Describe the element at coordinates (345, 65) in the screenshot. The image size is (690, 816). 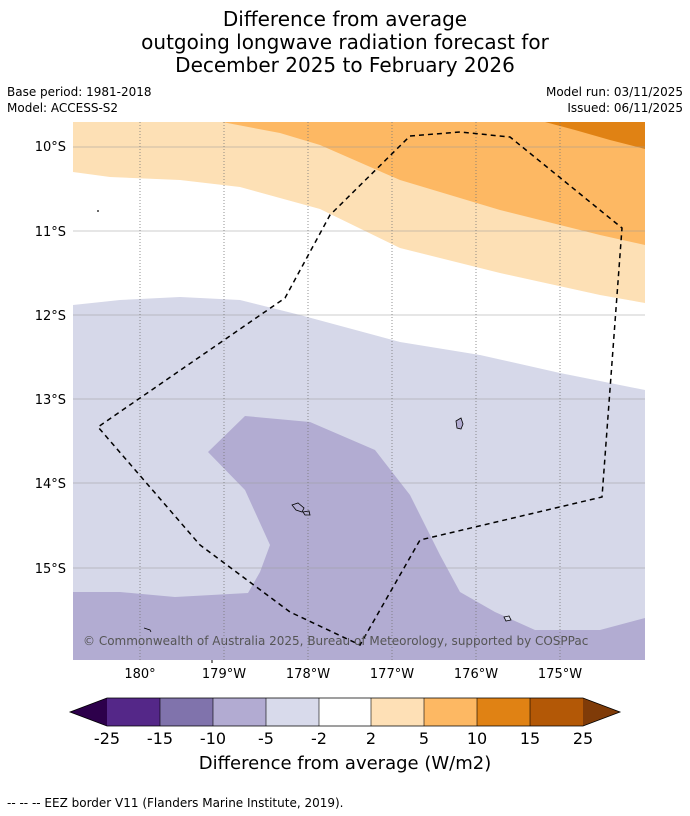
I see `title-line-3: December 2025 to February 2026` at that location.